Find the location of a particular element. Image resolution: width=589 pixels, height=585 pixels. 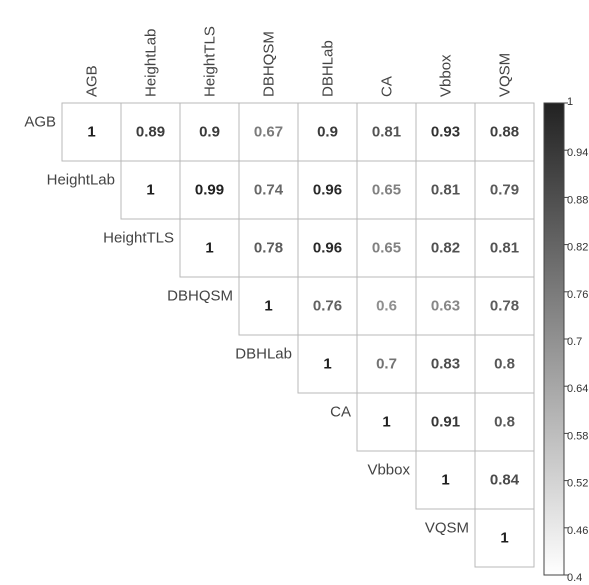

cell-value: 0.93 is located at coordinates (445, 132).